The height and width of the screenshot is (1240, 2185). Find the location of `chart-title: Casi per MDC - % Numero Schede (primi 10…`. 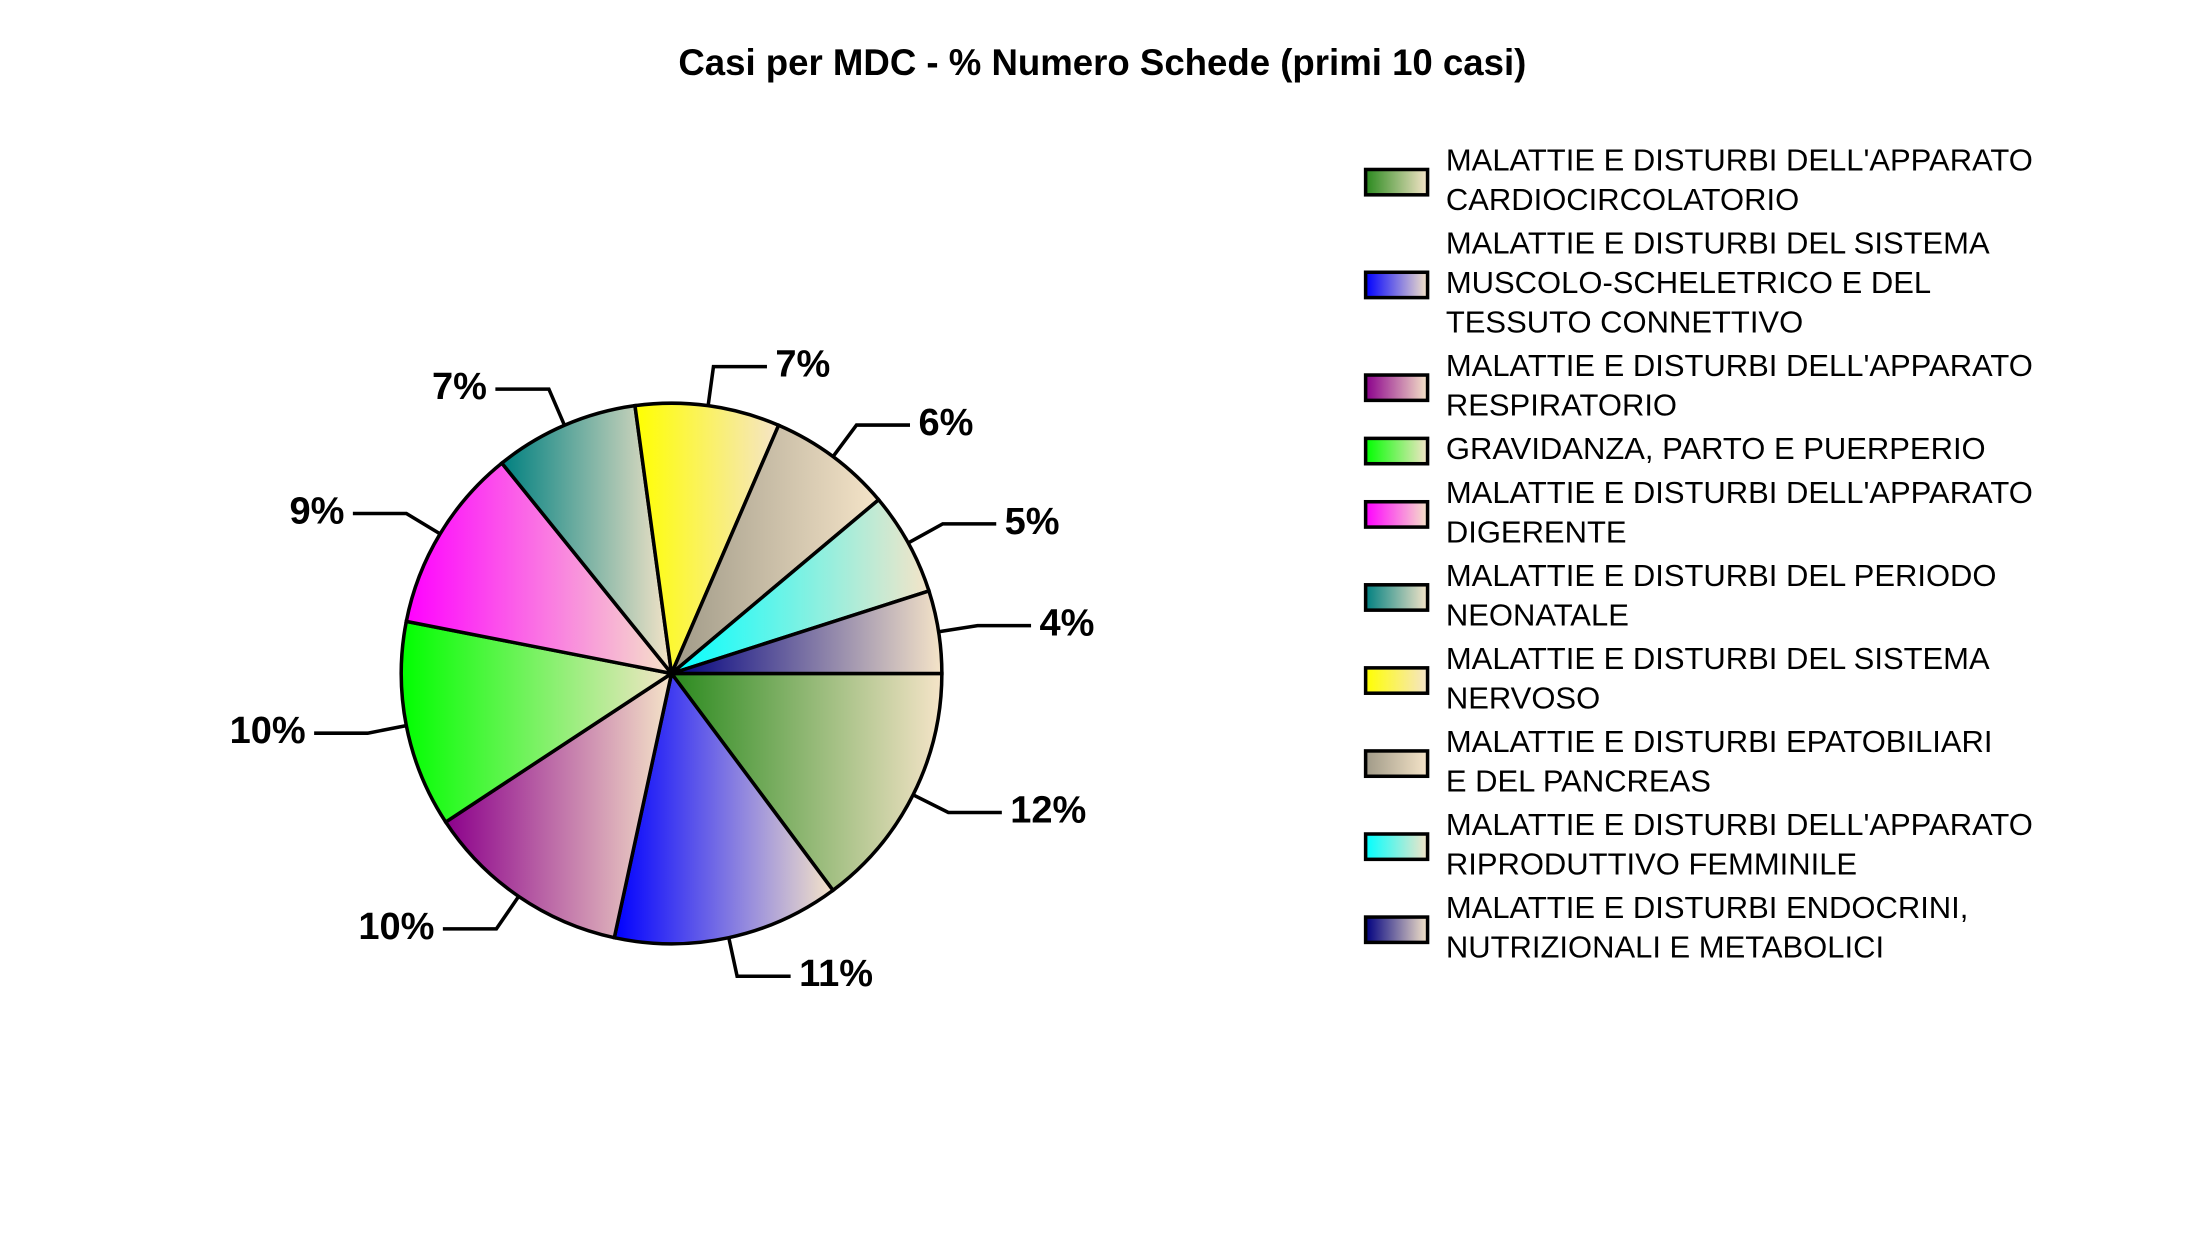

chart-title: Casi per MDC - % Numero Schede (primi 10… is located at coordinates (1102, 62).